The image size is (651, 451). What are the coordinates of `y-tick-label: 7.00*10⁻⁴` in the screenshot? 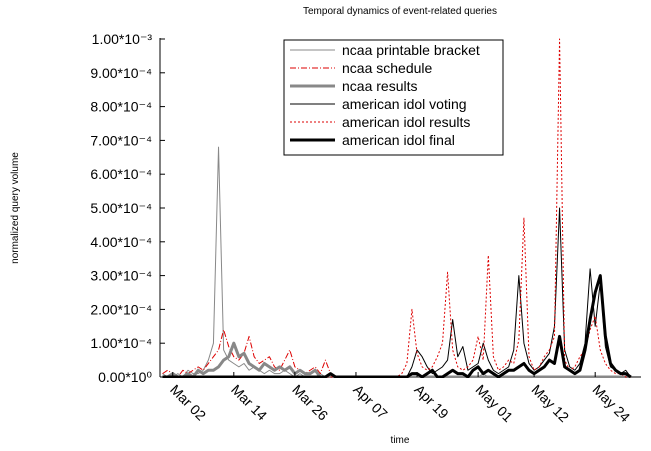 It's located at (121, 140).